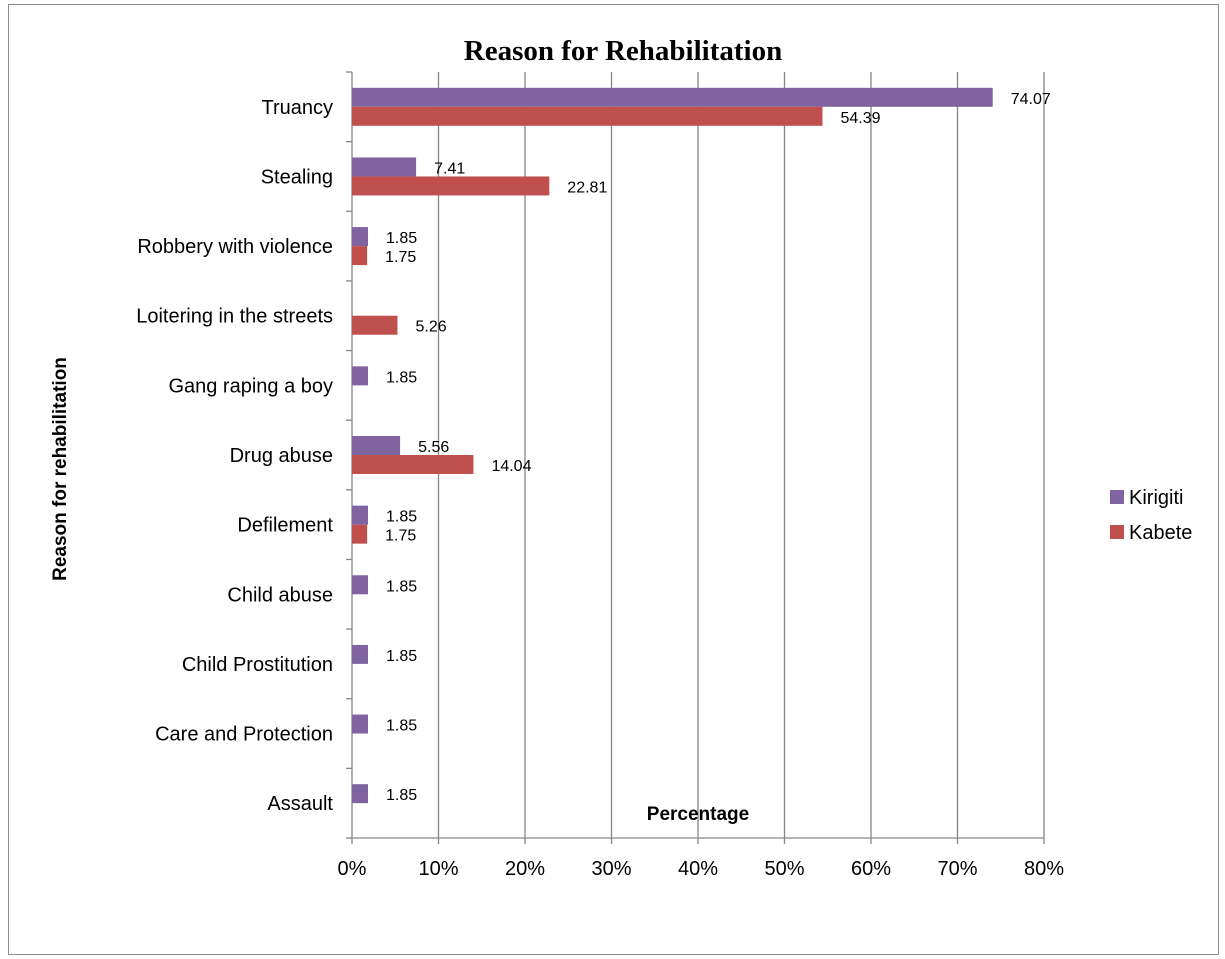 This screenshot has width=1225, height=959. Describe the element at coordinates (871, 869) in the screenshot. I see `x-tick-label: 60%` at that location.